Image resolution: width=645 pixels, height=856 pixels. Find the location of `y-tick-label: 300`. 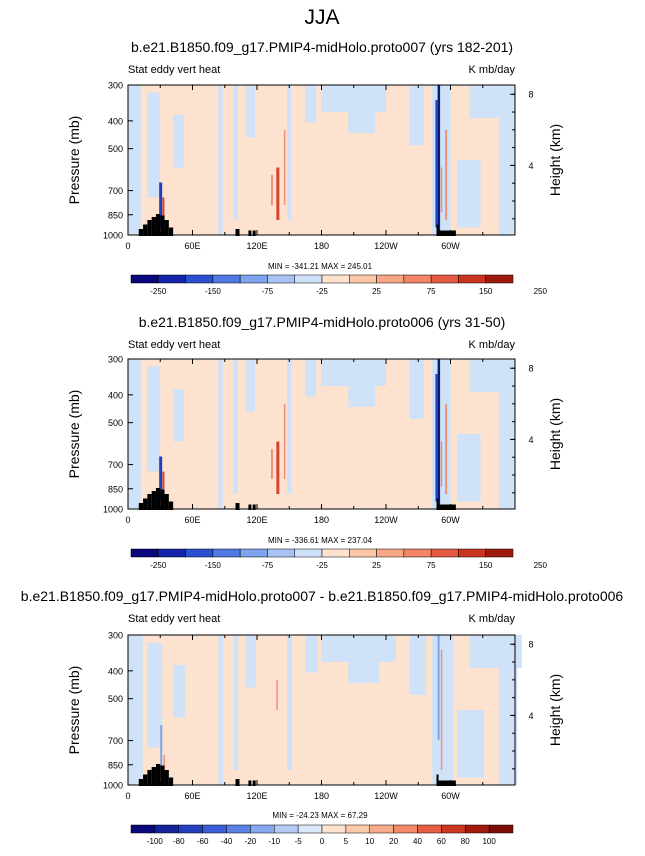

y-tick-label: 300 is located at coordinates (115, 360).